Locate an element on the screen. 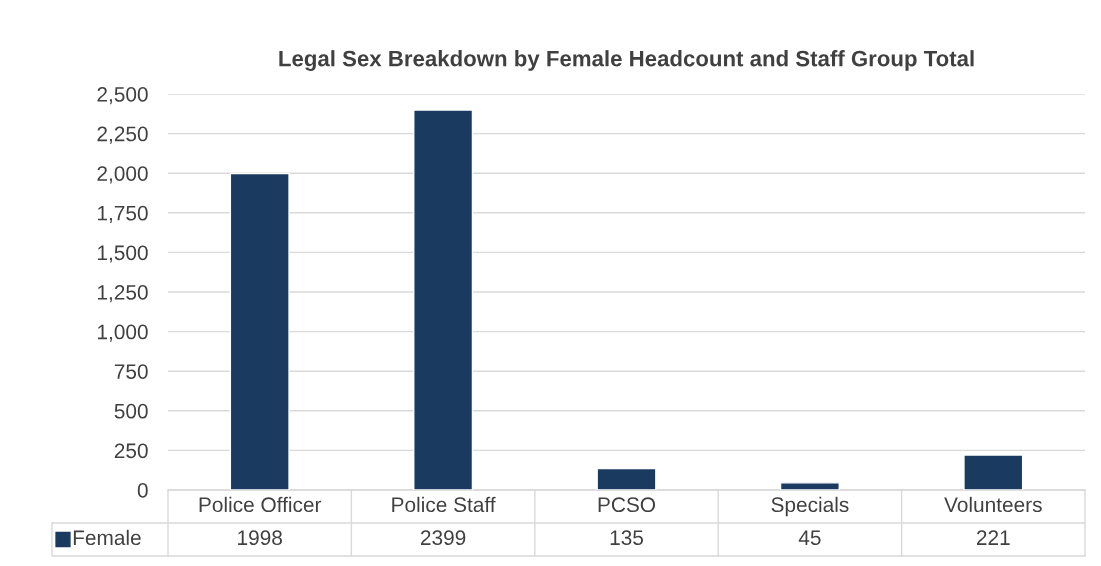 This screenshot has height=566, width=1101. x-tick-label: PCSO is located at coordinates (627, 505).